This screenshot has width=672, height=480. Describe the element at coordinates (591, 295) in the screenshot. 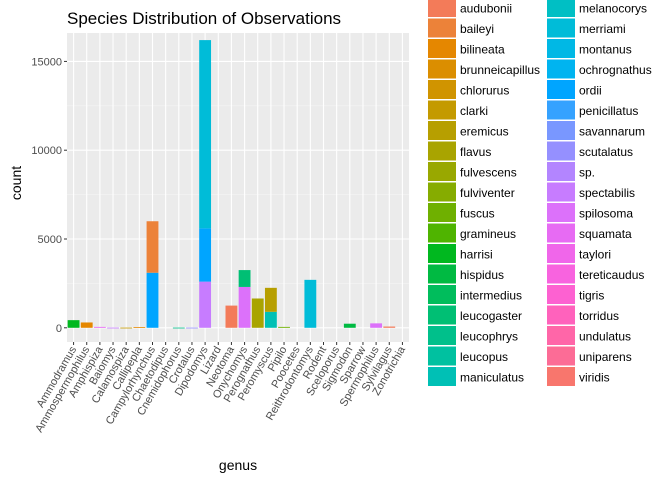

I see `legend-label: tigris` at that location.